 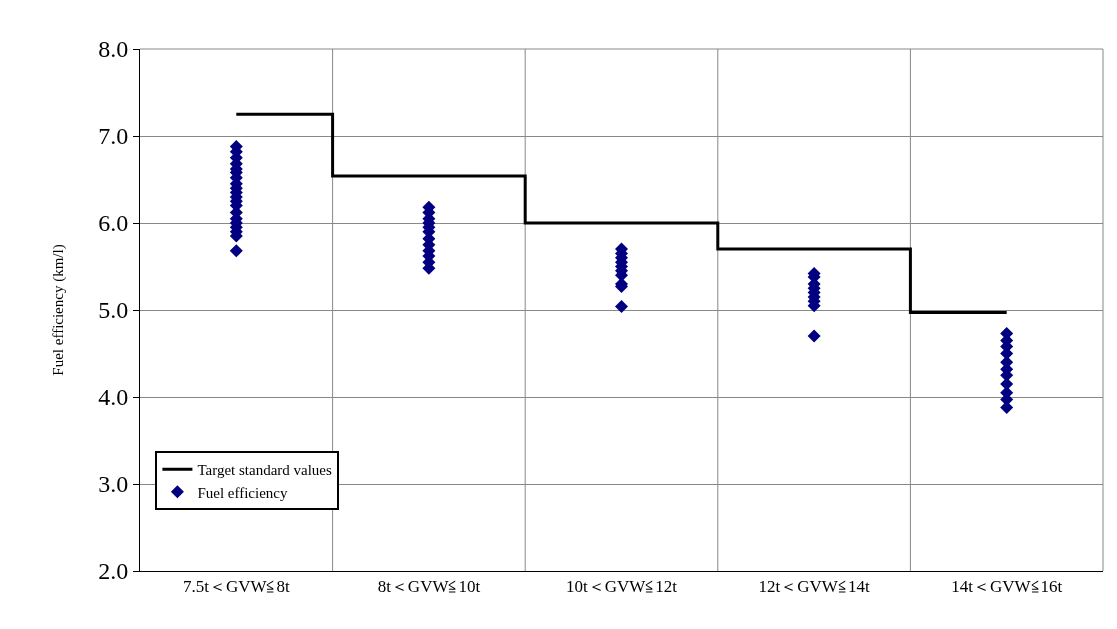 What do you see at coordinates (429, 587) in the screenshot?
I see `x-tick-label: 8t＜GVW≦10t` at bounding box center [429, 587].